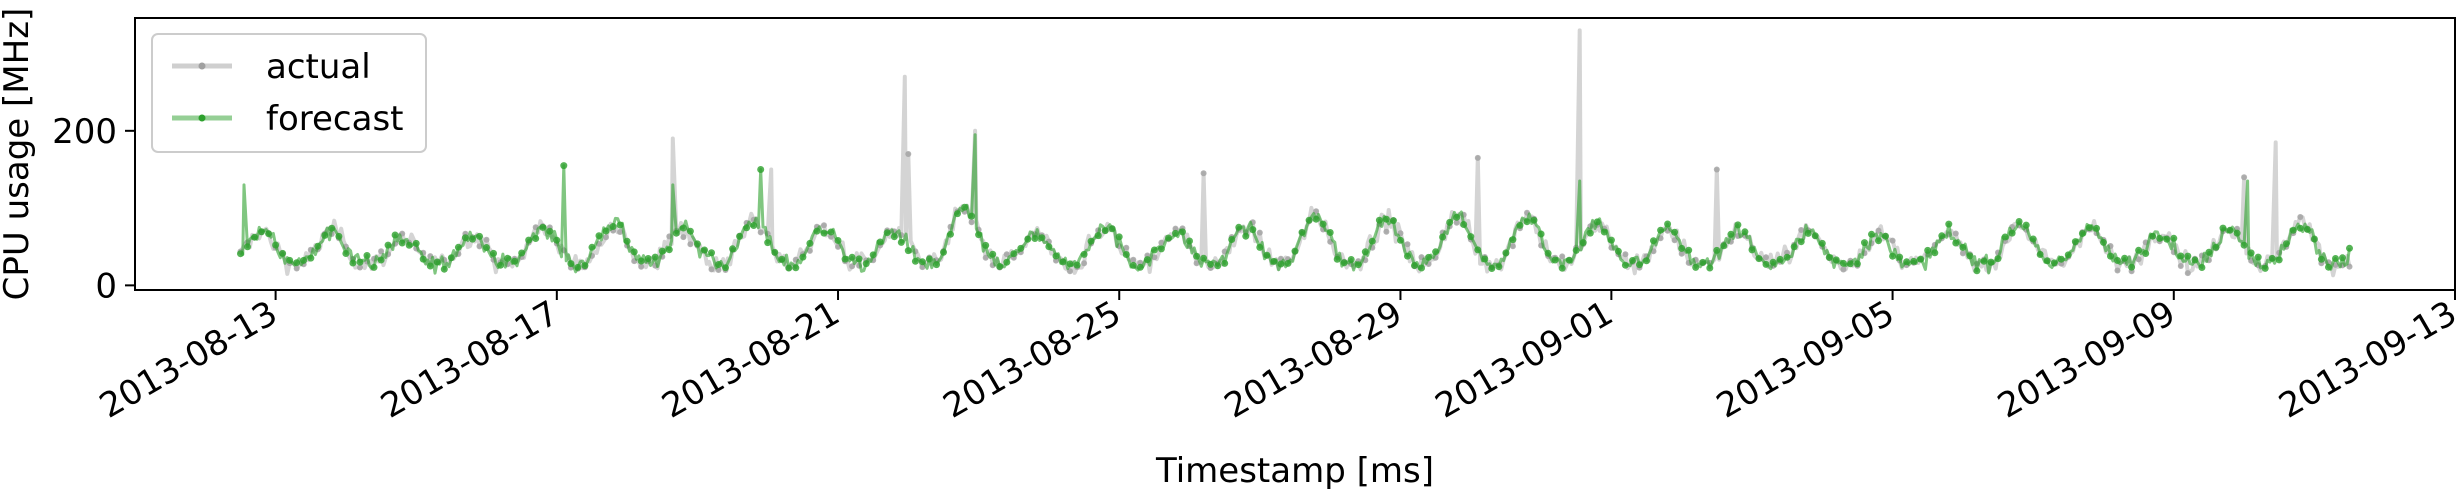  What do you see at coordinates (93, 209) in the screenshot?
I see `y-axis: 0 200` at bounding box center [93, 209].